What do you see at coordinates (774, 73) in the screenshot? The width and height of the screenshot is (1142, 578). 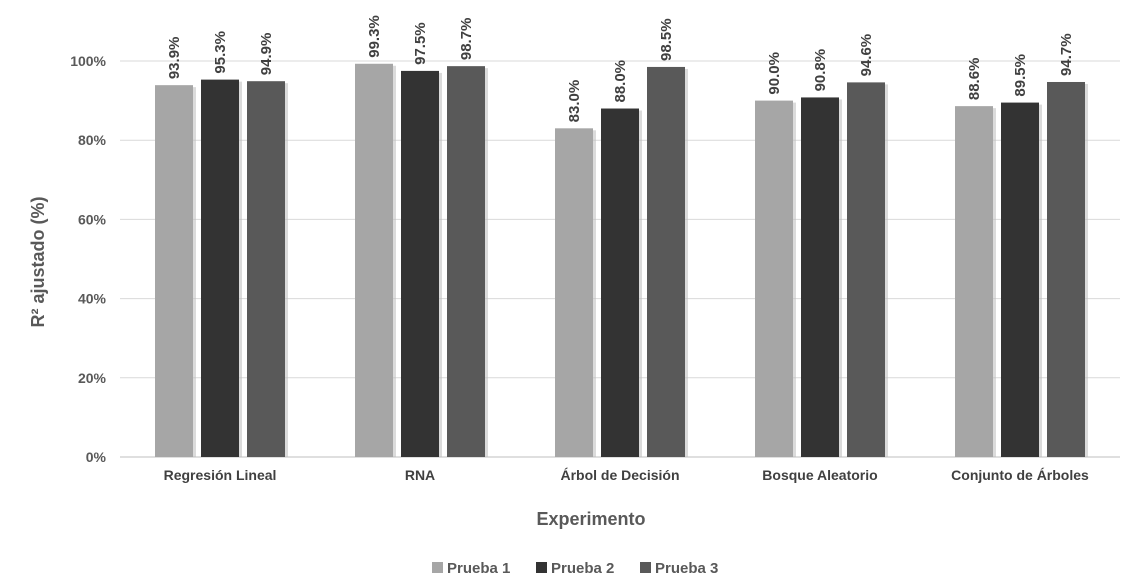 I see `data-label: 90.0%` at bounding box center [774, 73].